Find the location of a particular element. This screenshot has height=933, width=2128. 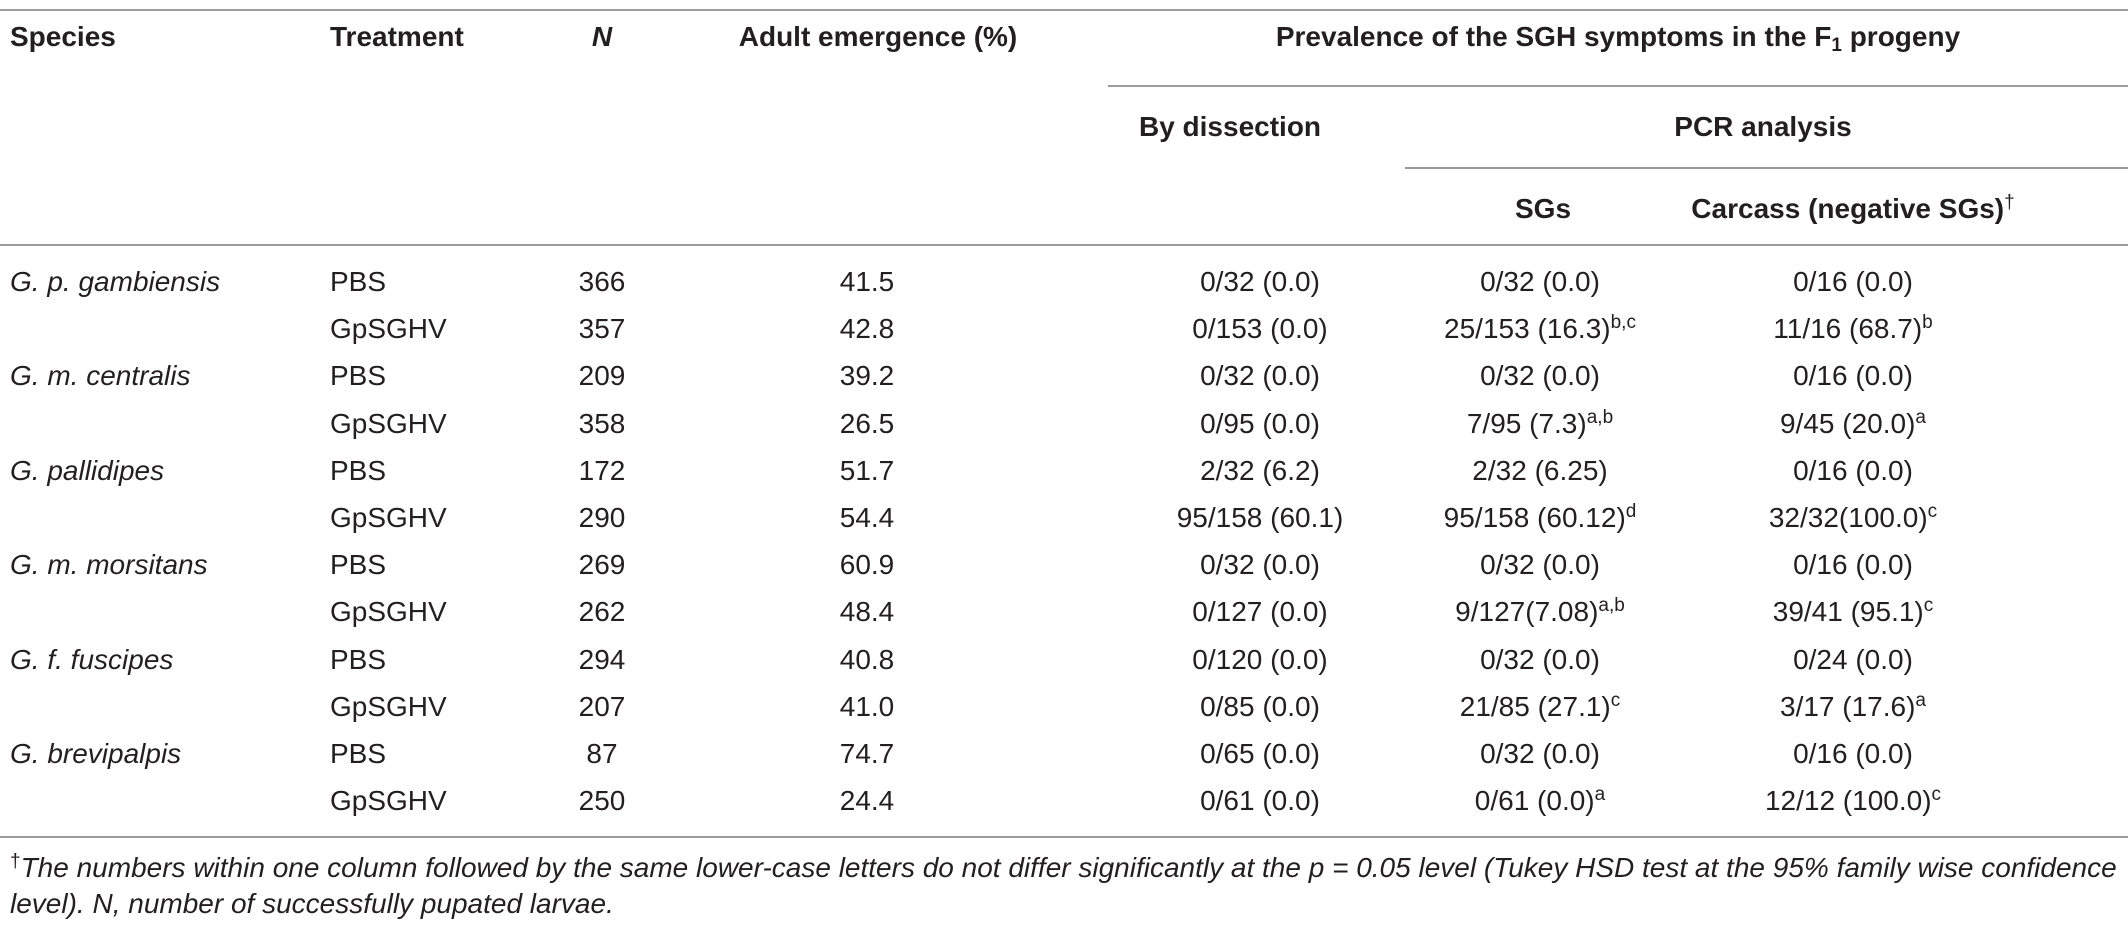

header-by-dissection: By dissection is located at coordinates (1230, 126).